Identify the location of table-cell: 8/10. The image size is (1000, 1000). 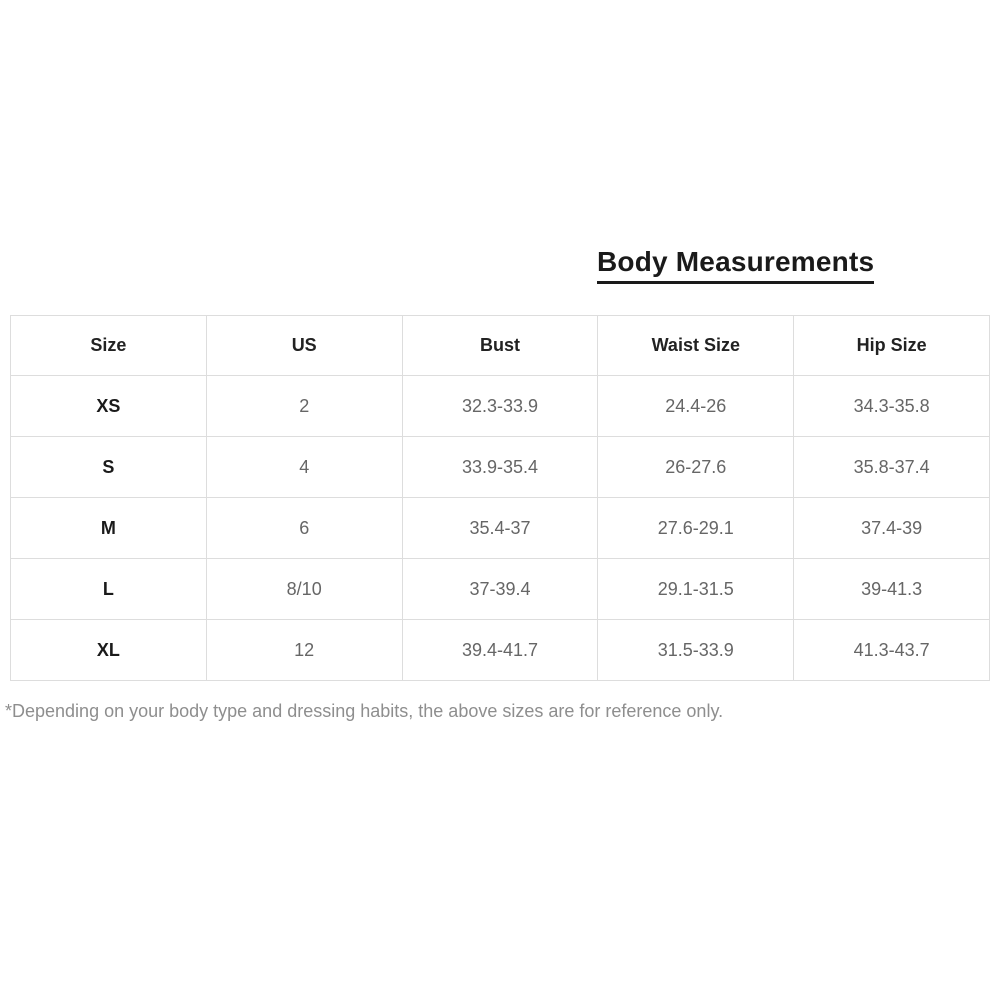
(304, 589).